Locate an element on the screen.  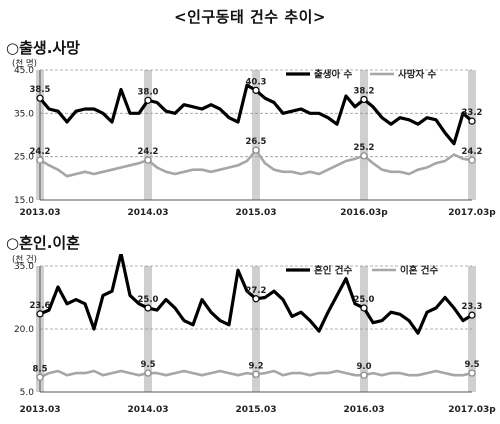
main-title: <인구동태 건수 추이> is located at coordinates (250, 17).